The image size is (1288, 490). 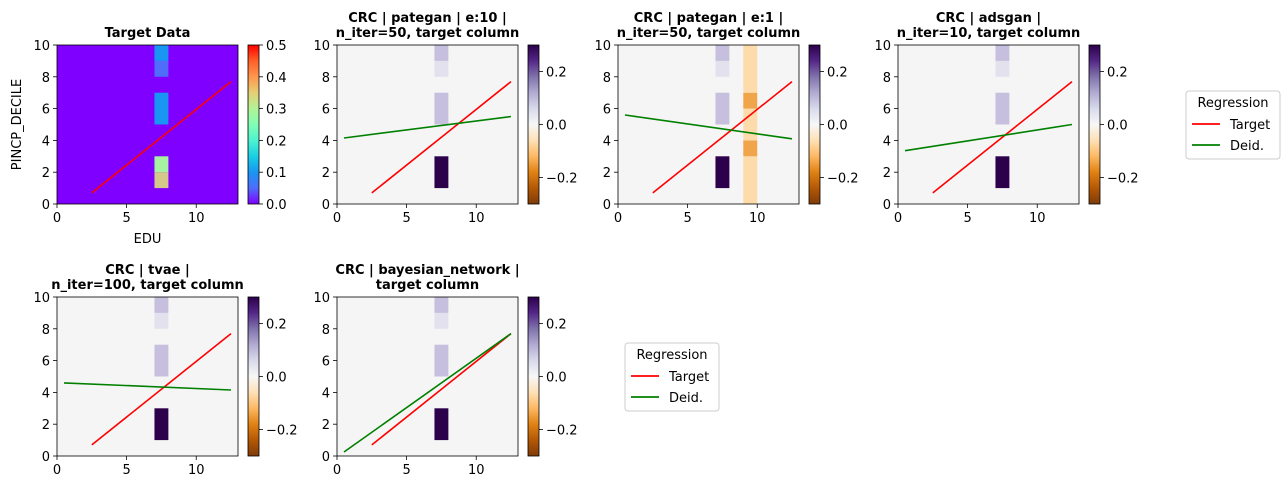 What do you see at coordinates (276, 46) in the screenshot?
I see `colorbar-tick-label: 0.5` at bounding box center [276, 46].